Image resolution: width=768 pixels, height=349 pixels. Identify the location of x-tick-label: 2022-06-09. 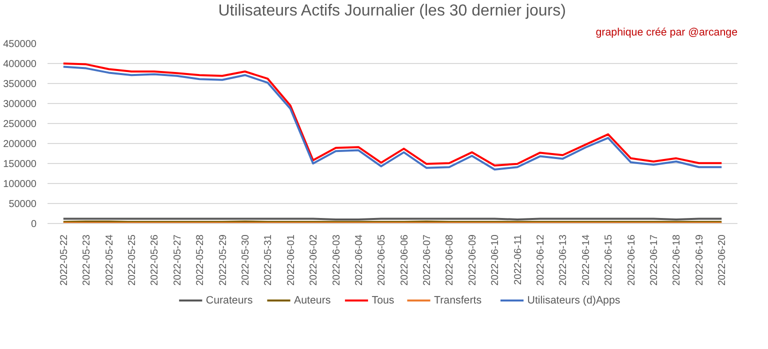
(472, 260).